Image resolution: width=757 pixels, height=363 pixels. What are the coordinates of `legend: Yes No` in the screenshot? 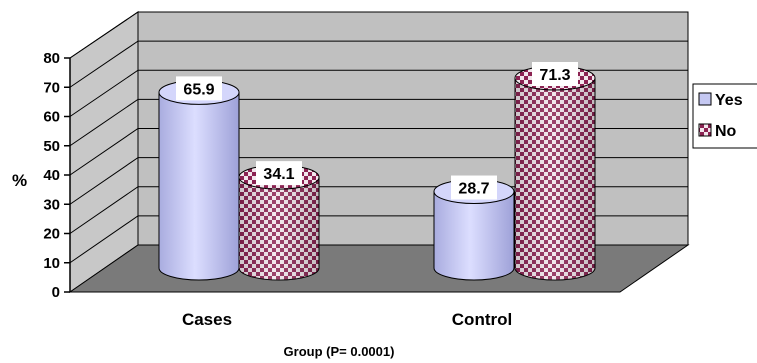 It's located at (724, 116).